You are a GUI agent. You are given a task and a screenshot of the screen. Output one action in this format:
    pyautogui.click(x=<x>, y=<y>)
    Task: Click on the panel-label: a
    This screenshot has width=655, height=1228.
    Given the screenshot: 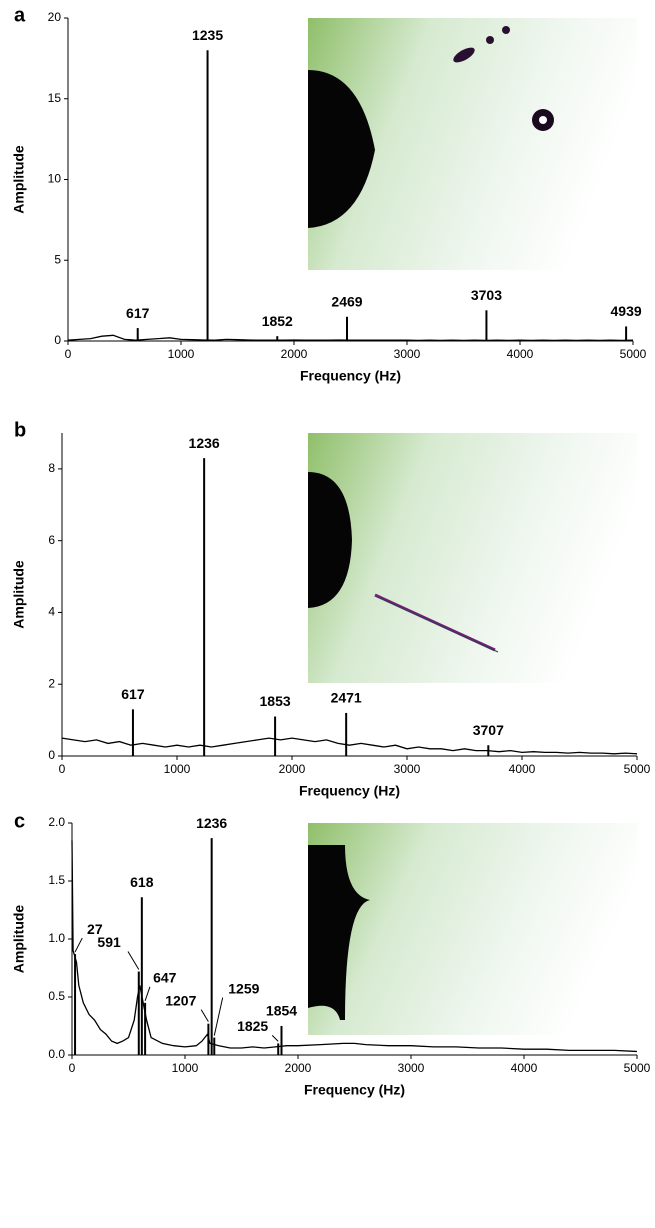 What is the action you would take?
    pyautogui.click(x=20, y=15)
    